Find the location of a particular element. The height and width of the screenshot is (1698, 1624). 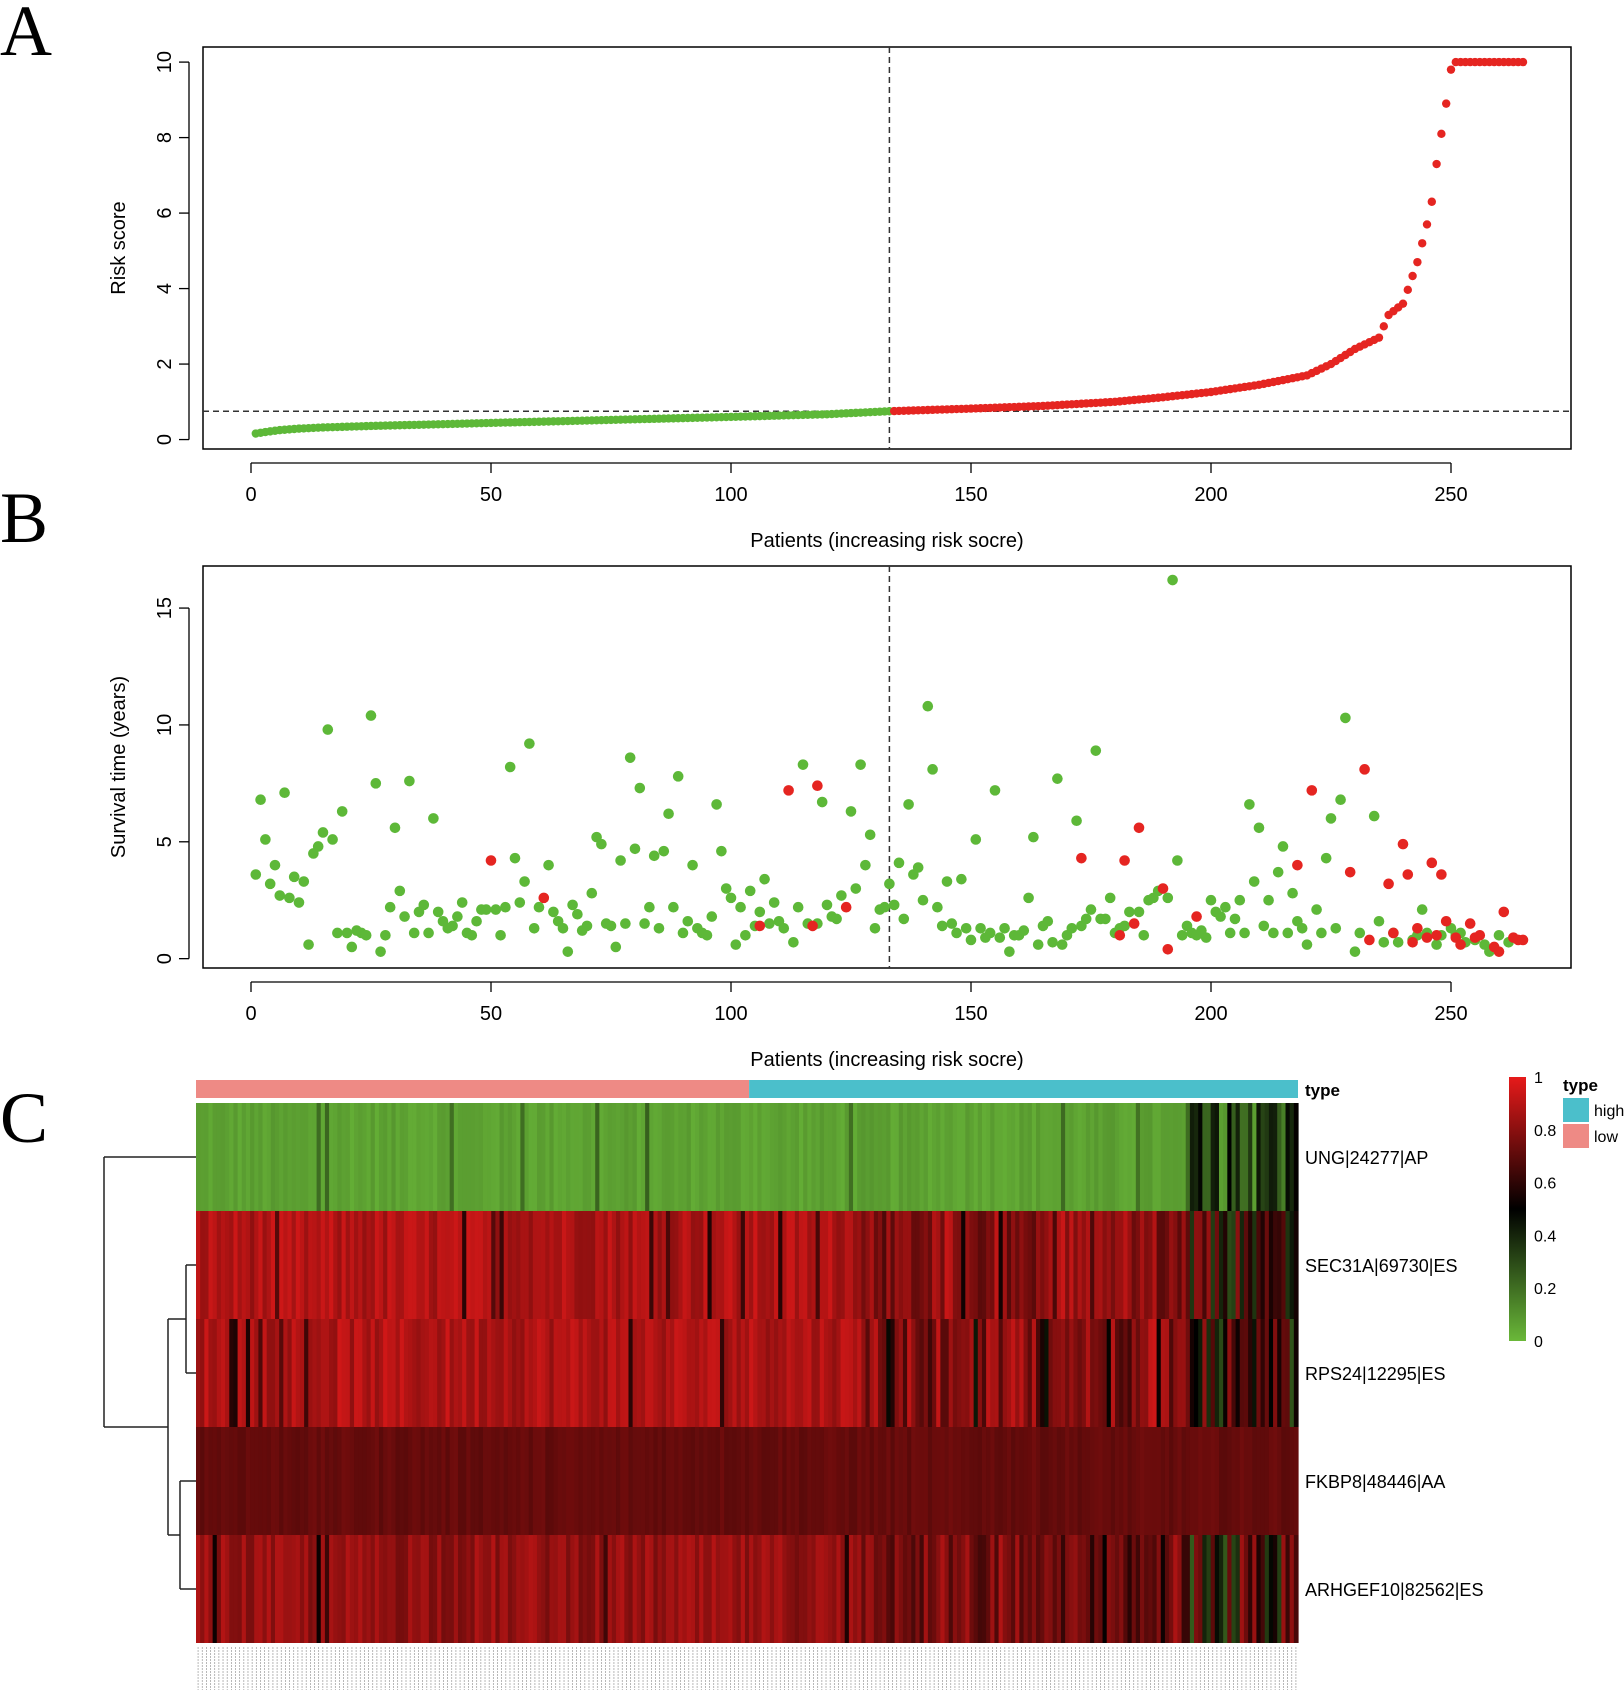

survival-x-axis-label: Patients (increasing risk socre) is located at coordinates (886, 1060).